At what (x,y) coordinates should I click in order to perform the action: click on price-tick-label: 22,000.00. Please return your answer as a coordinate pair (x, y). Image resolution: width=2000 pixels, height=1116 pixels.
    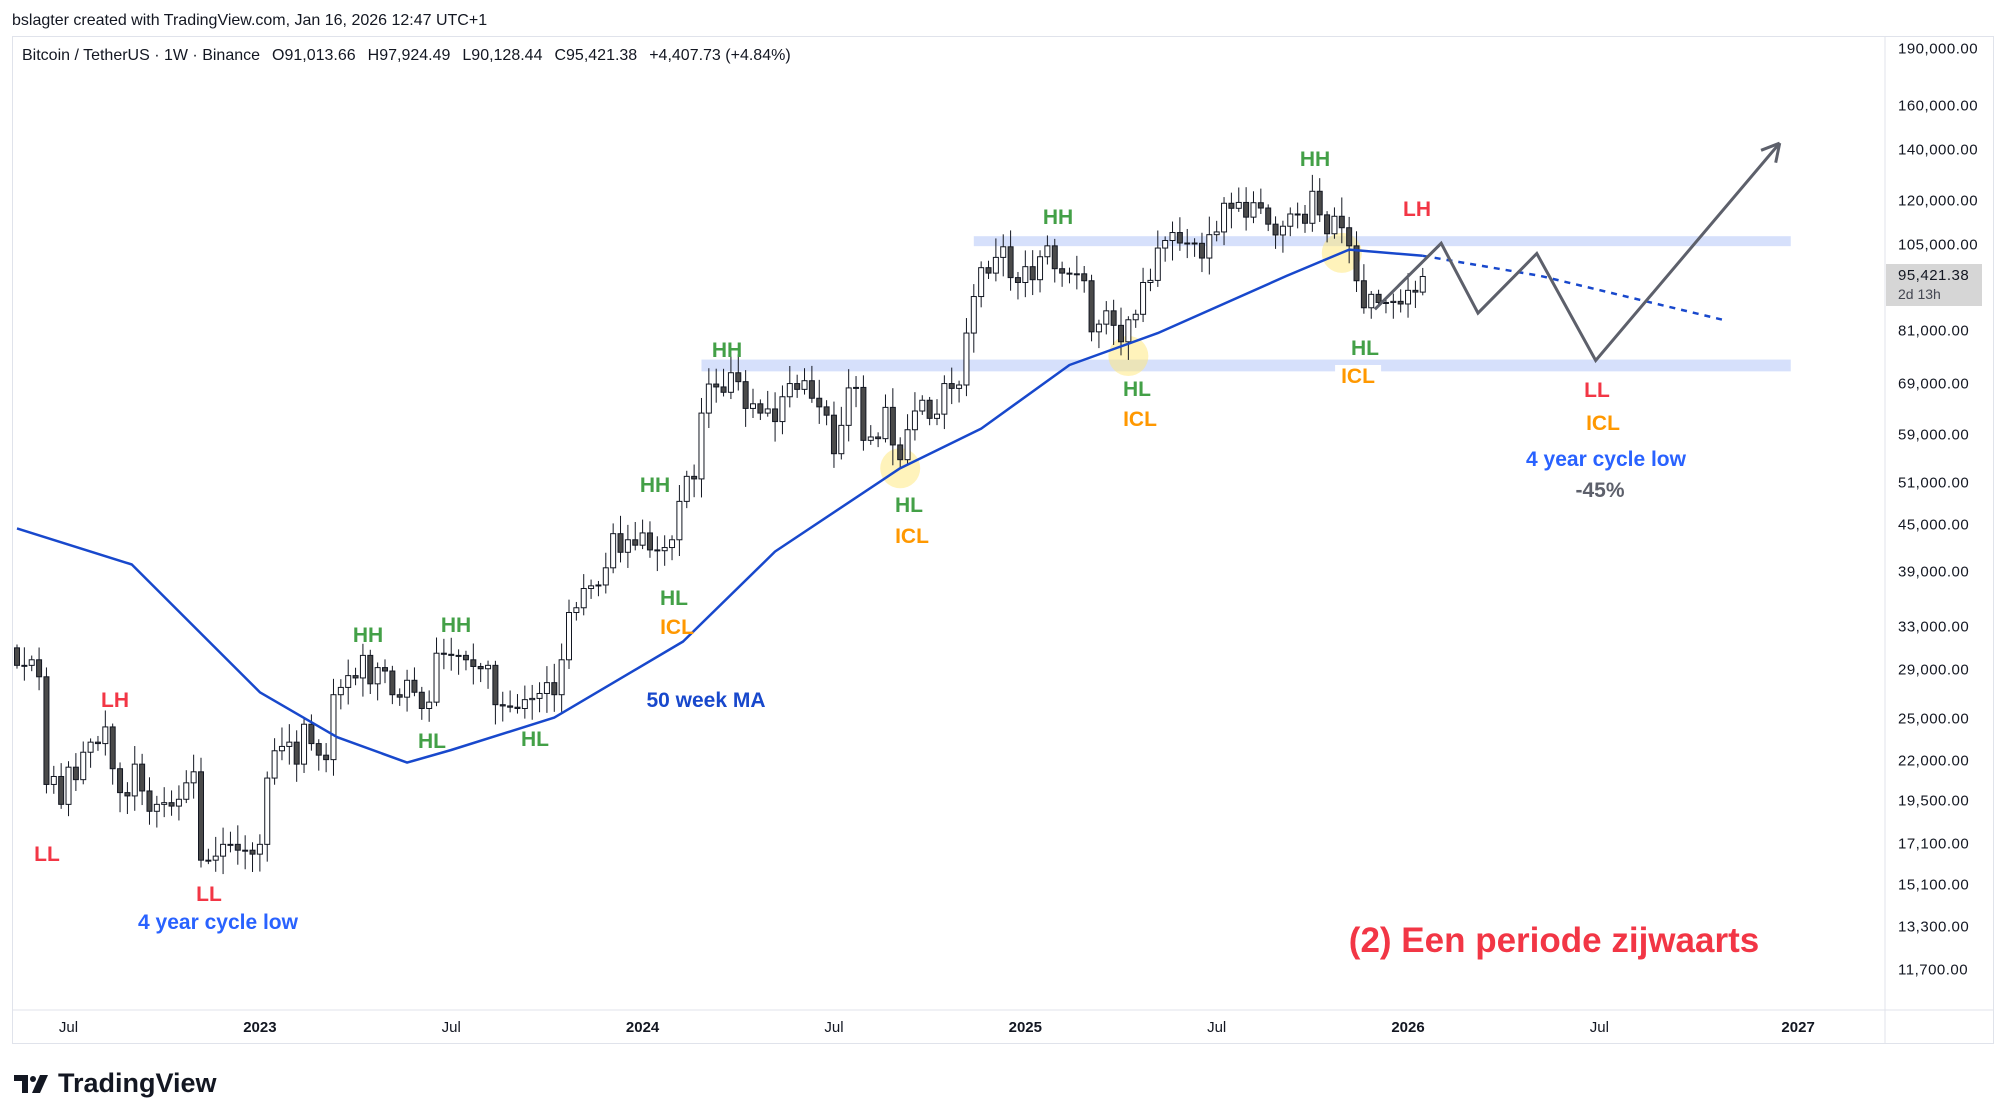
    Looking at the image, I should click on (1934, 761).